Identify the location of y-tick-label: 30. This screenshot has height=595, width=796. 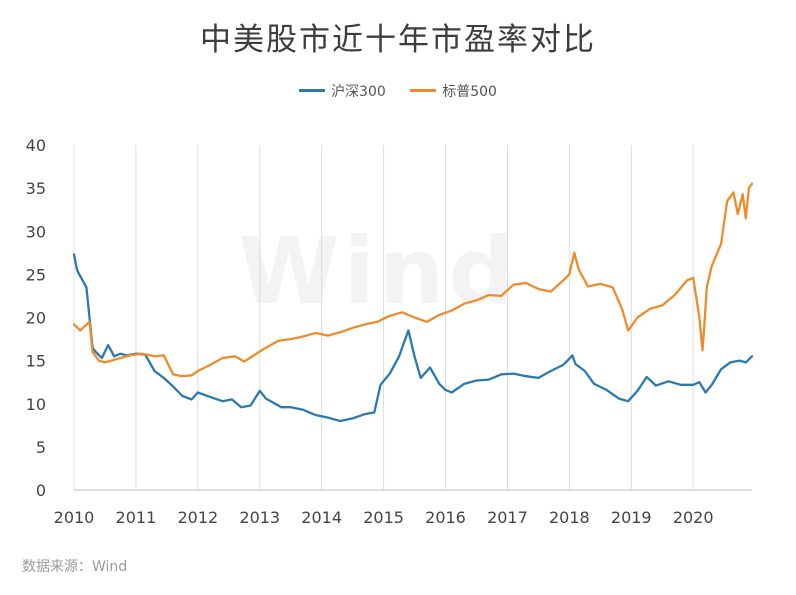
(36, 231).